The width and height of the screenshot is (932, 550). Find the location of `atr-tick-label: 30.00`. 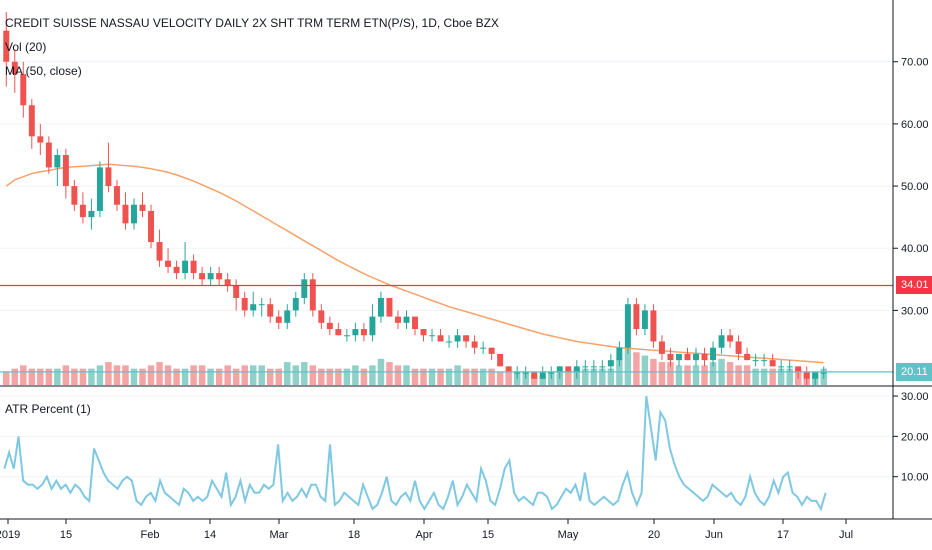

atr-tick-label: 30.00 is located at coordinates (915, 397).